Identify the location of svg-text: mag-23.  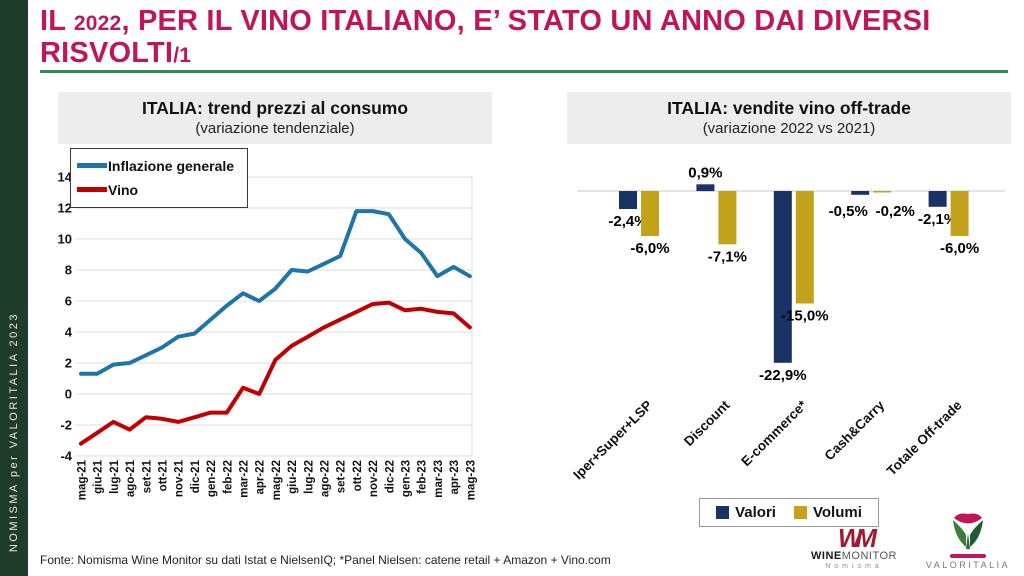
(471, 480).